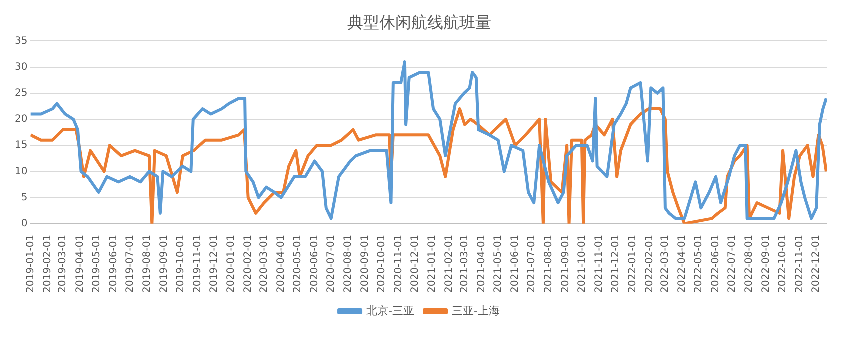  What do you see at coordinates (198, 264) in the screenshot?
I see `x-tick-label: 2019-11-01` at bounding box center [198, 264].